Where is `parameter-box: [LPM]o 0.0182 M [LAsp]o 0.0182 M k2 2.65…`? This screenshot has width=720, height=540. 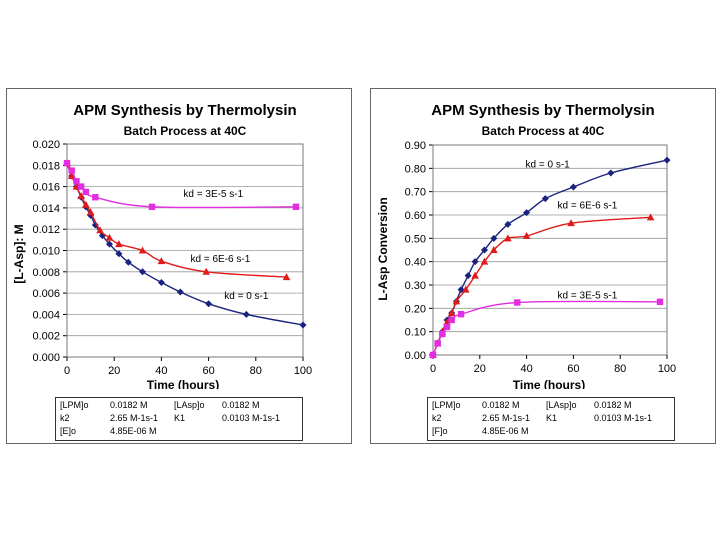
parameter-box: [LPM]o 0.0182 M [LAsp]o 0.0182 M k2 2.65… is located at coordinates (551, 419).